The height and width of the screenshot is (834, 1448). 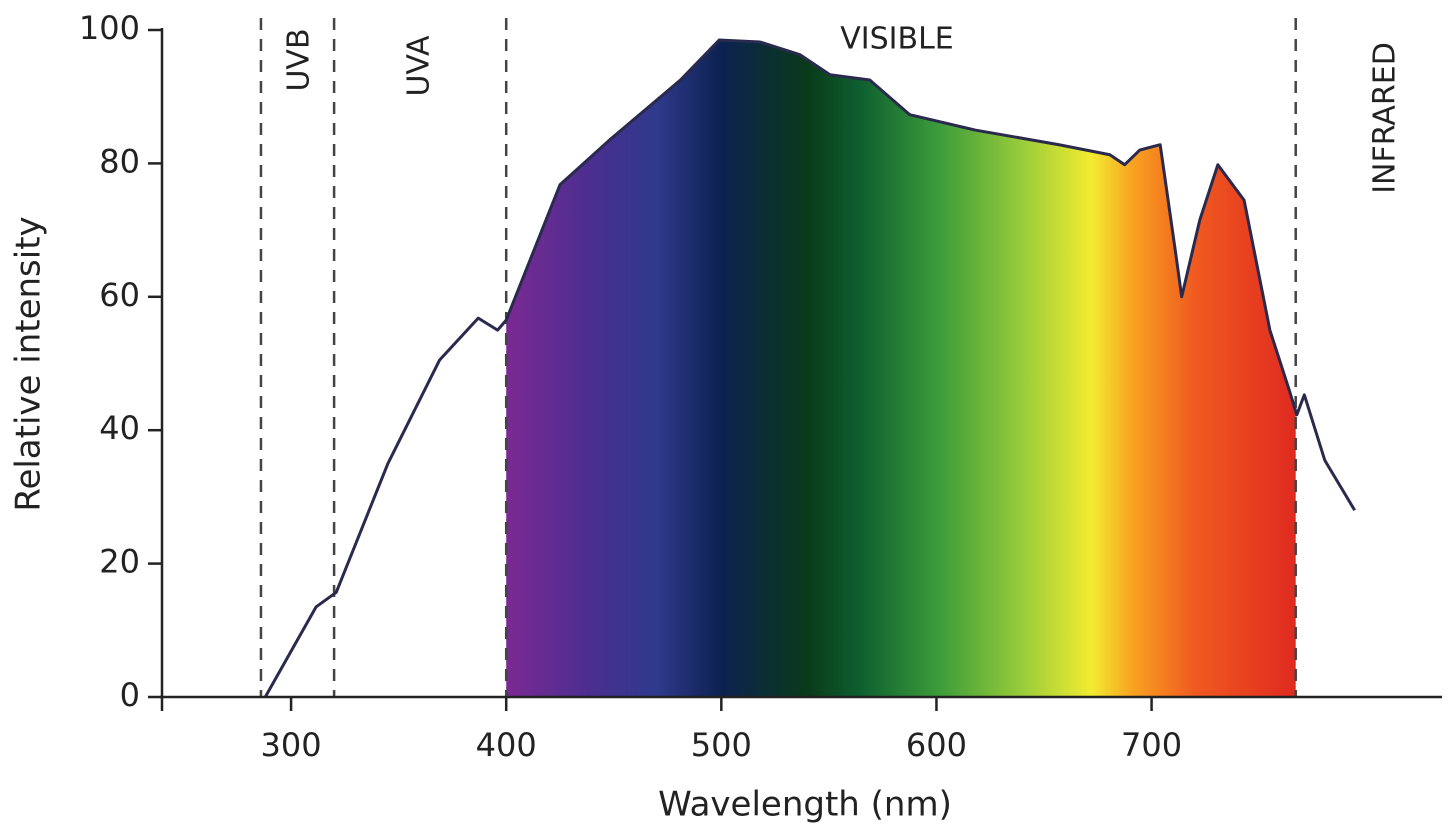 What do you see at coordinates (119, 562) in the screenshot?
I see `y-tick-label: 20` at bounding box center [119, 562].